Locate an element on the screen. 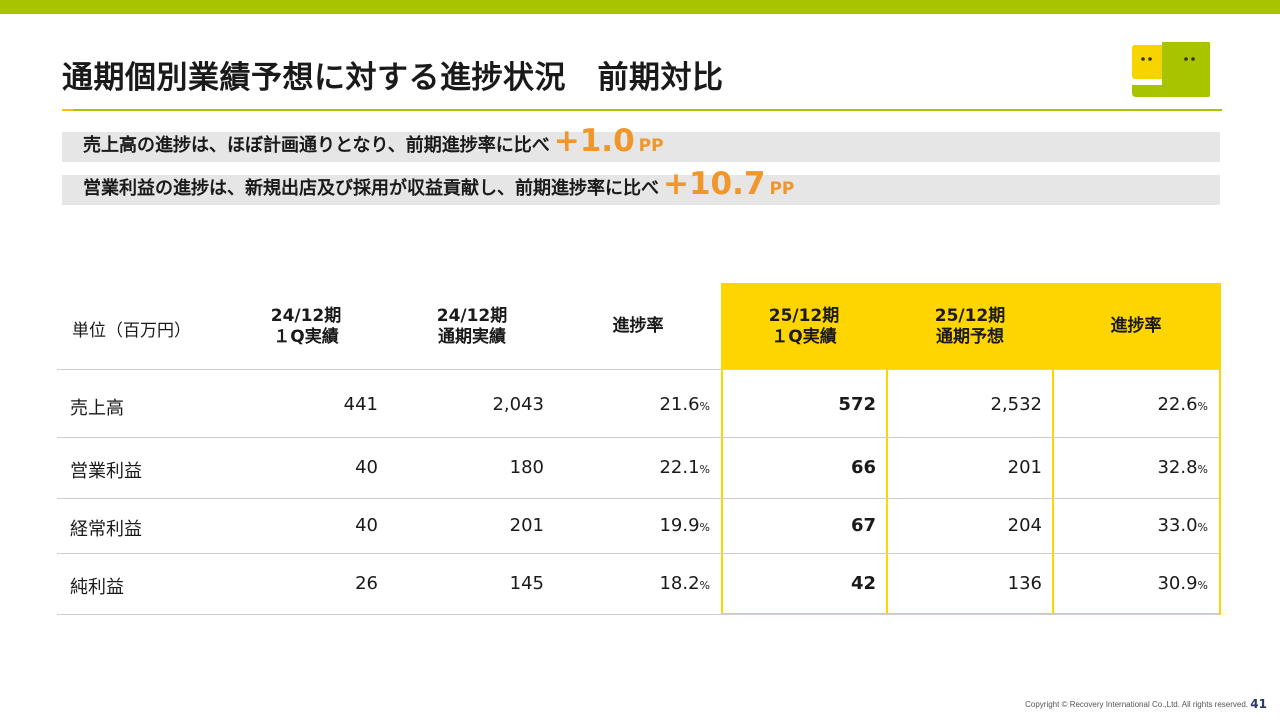 This screenshot has height=720, width=1280. title-divider-accent is located at coordinates (68, 110).